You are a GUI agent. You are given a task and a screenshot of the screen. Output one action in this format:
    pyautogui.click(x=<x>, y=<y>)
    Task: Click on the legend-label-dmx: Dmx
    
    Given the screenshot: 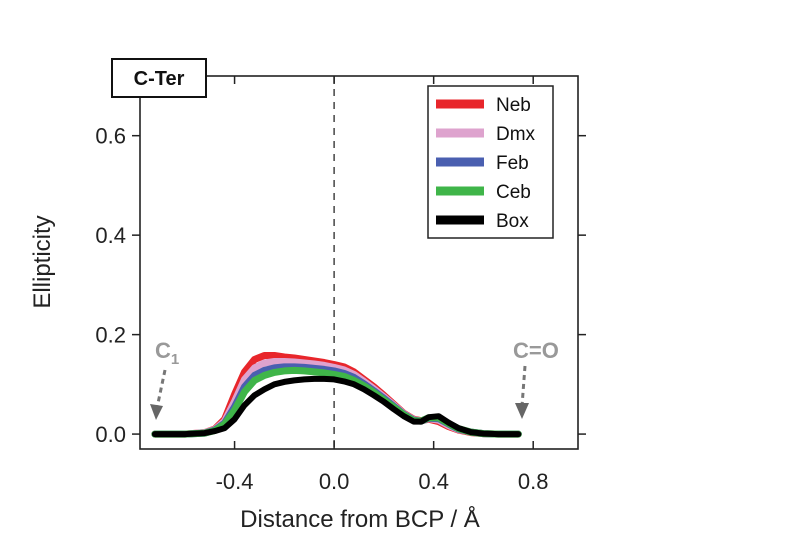 What is the action you would take?
    pyautogui.click(x=516, y=134)
    